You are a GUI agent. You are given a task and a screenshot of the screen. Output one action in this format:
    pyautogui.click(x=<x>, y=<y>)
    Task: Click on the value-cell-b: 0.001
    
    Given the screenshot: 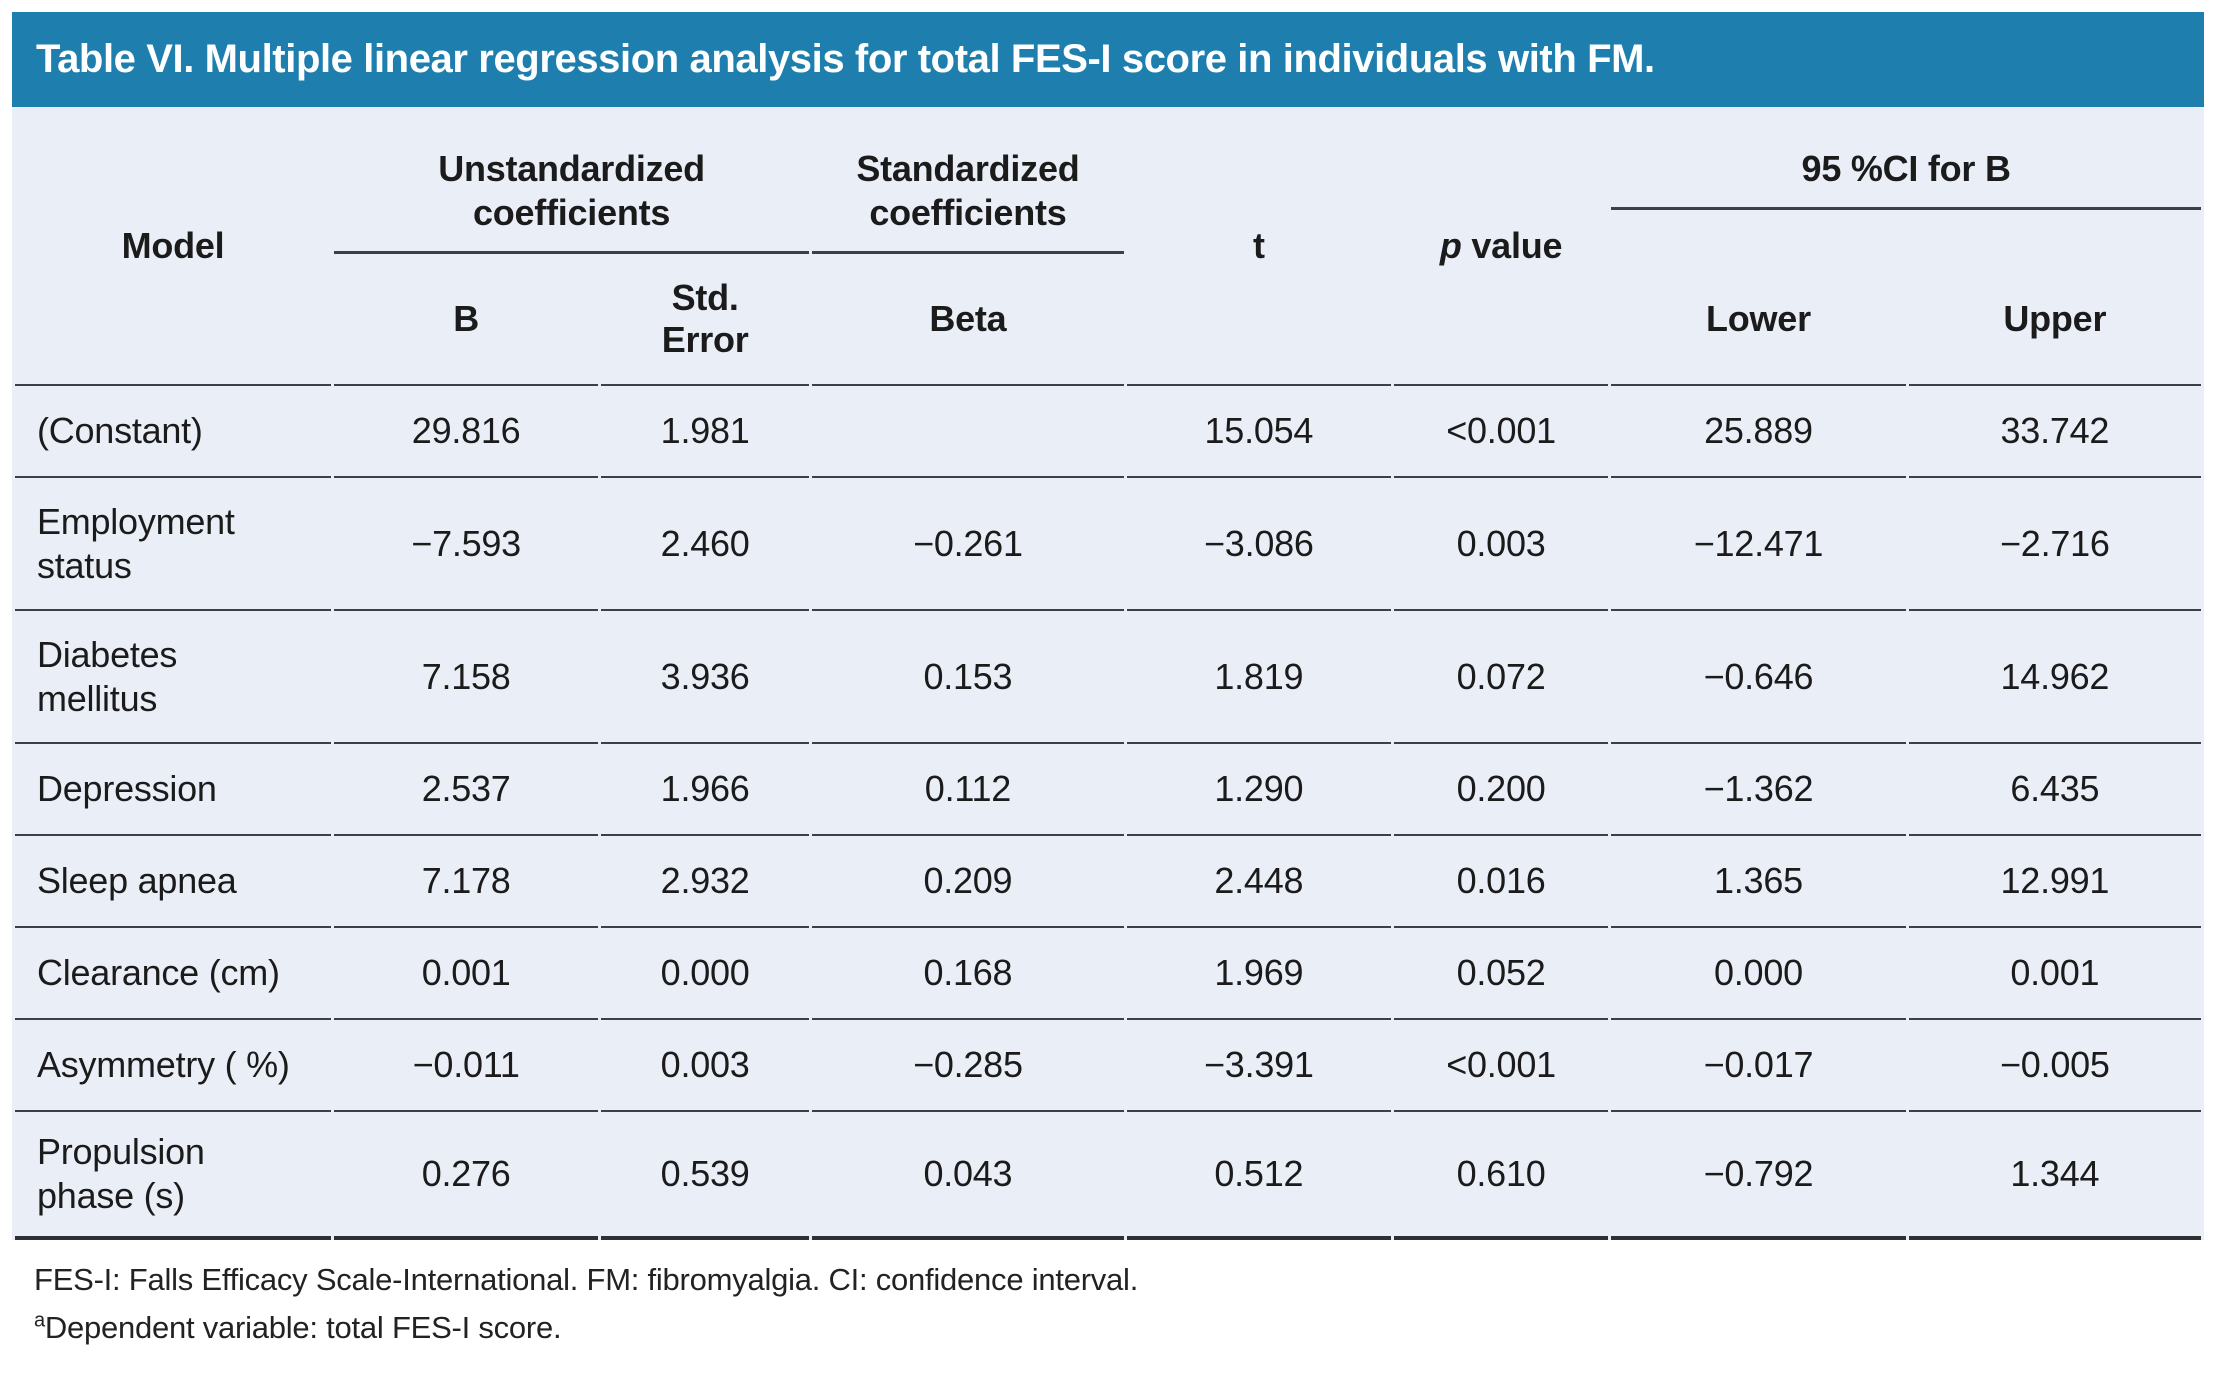 What is the action you would take?
    pyautogui.click(x=466, y=972)
    